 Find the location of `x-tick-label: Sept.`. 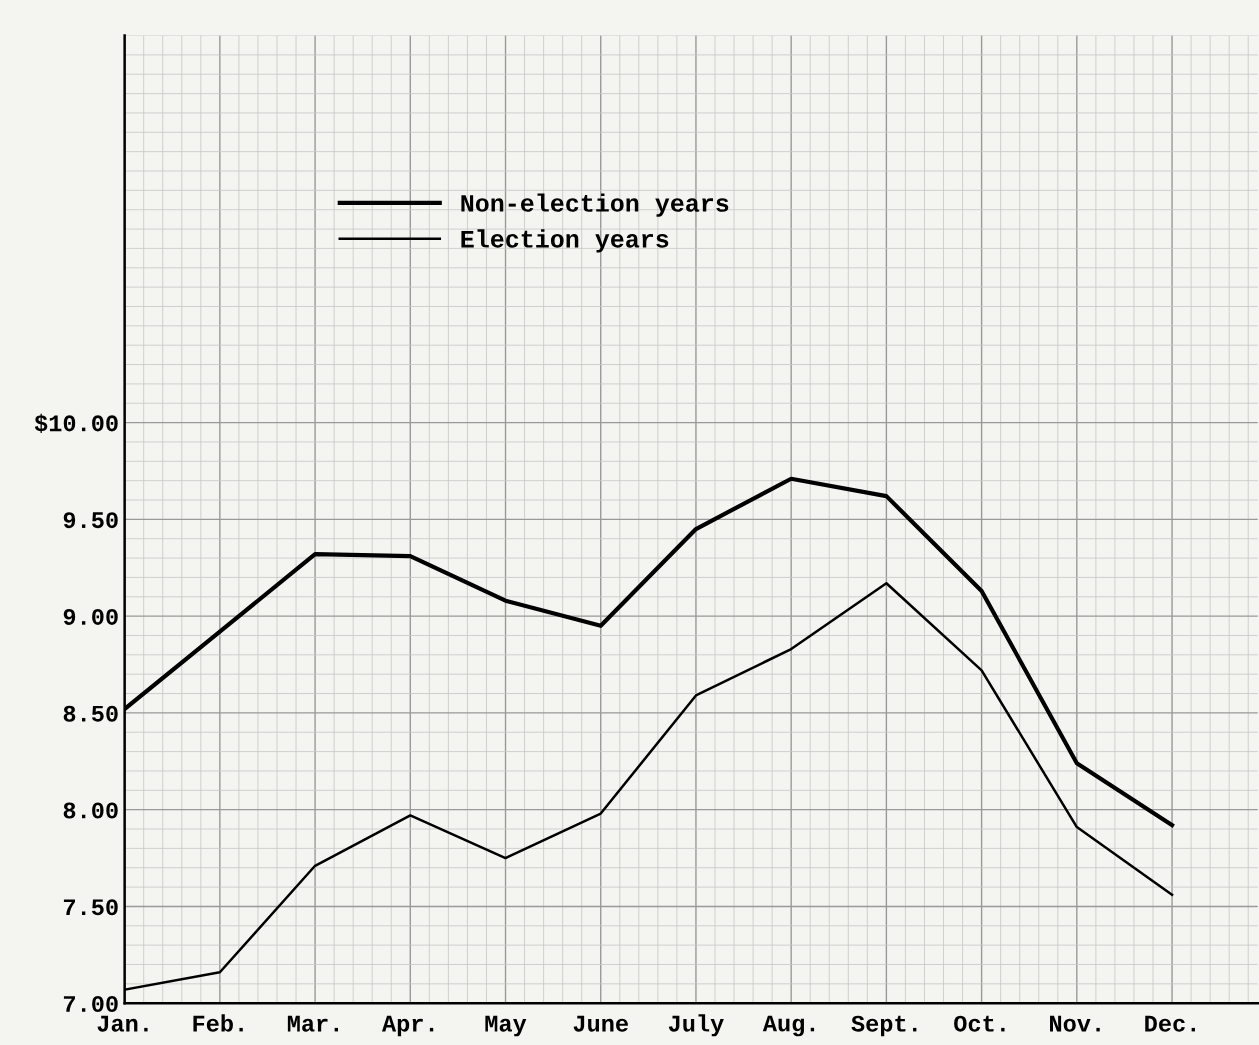

x-tick-label: Sept. is located at coordinates (884, 1026).